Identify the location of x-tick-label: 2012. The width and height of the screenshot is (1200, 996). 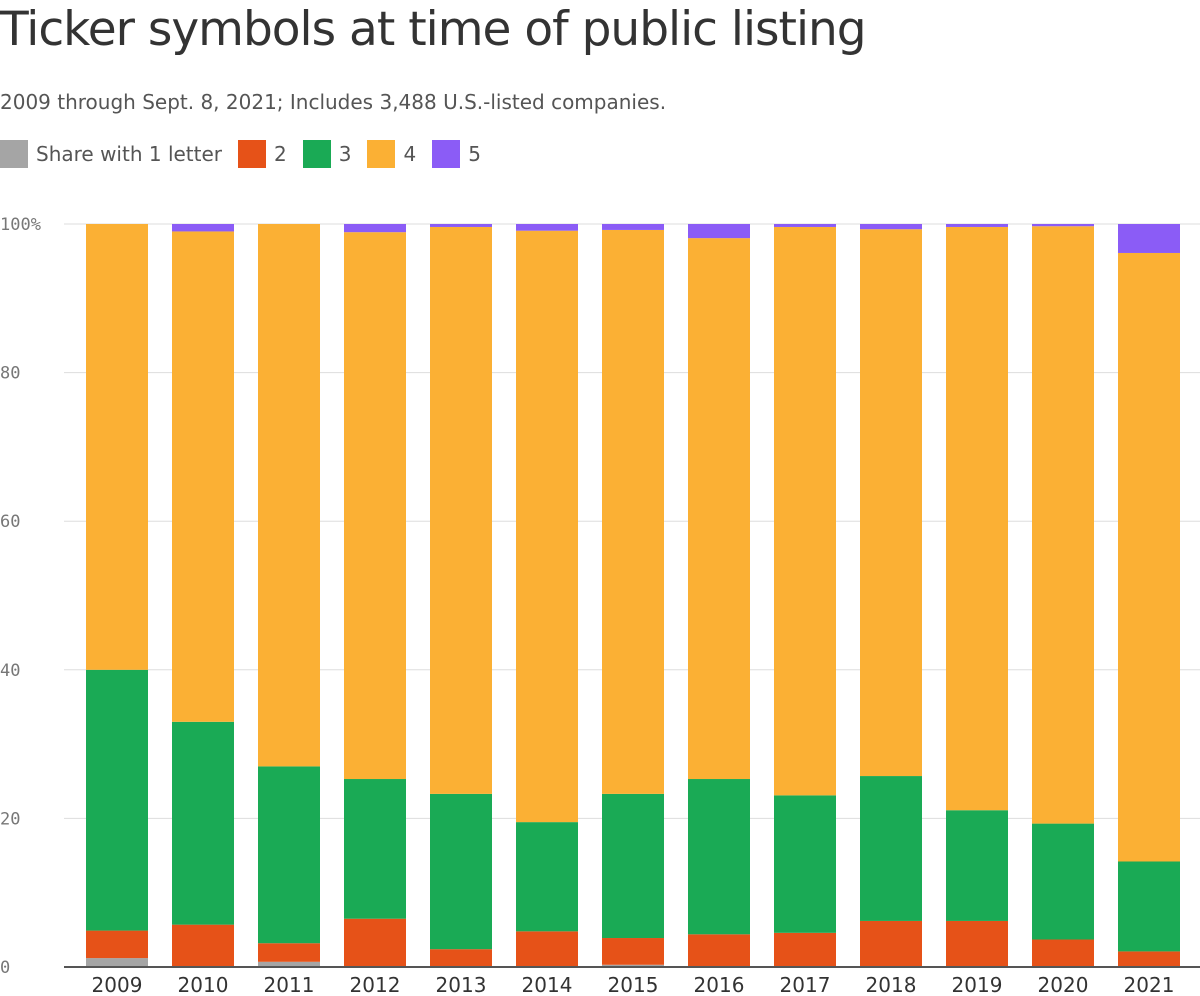
(375, 984).